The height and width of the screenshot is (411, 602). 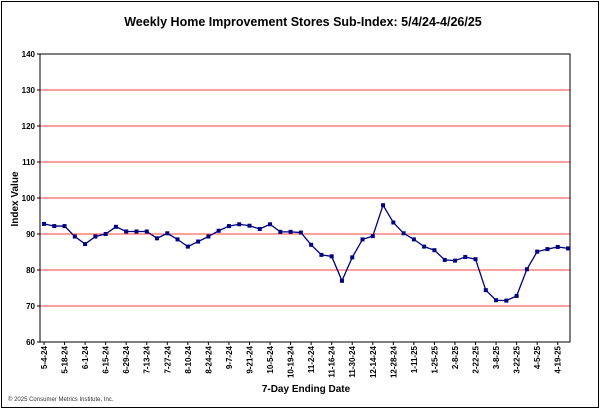 I want to click on x-tick-label: 1-25-25, so click(x=434, y=359).